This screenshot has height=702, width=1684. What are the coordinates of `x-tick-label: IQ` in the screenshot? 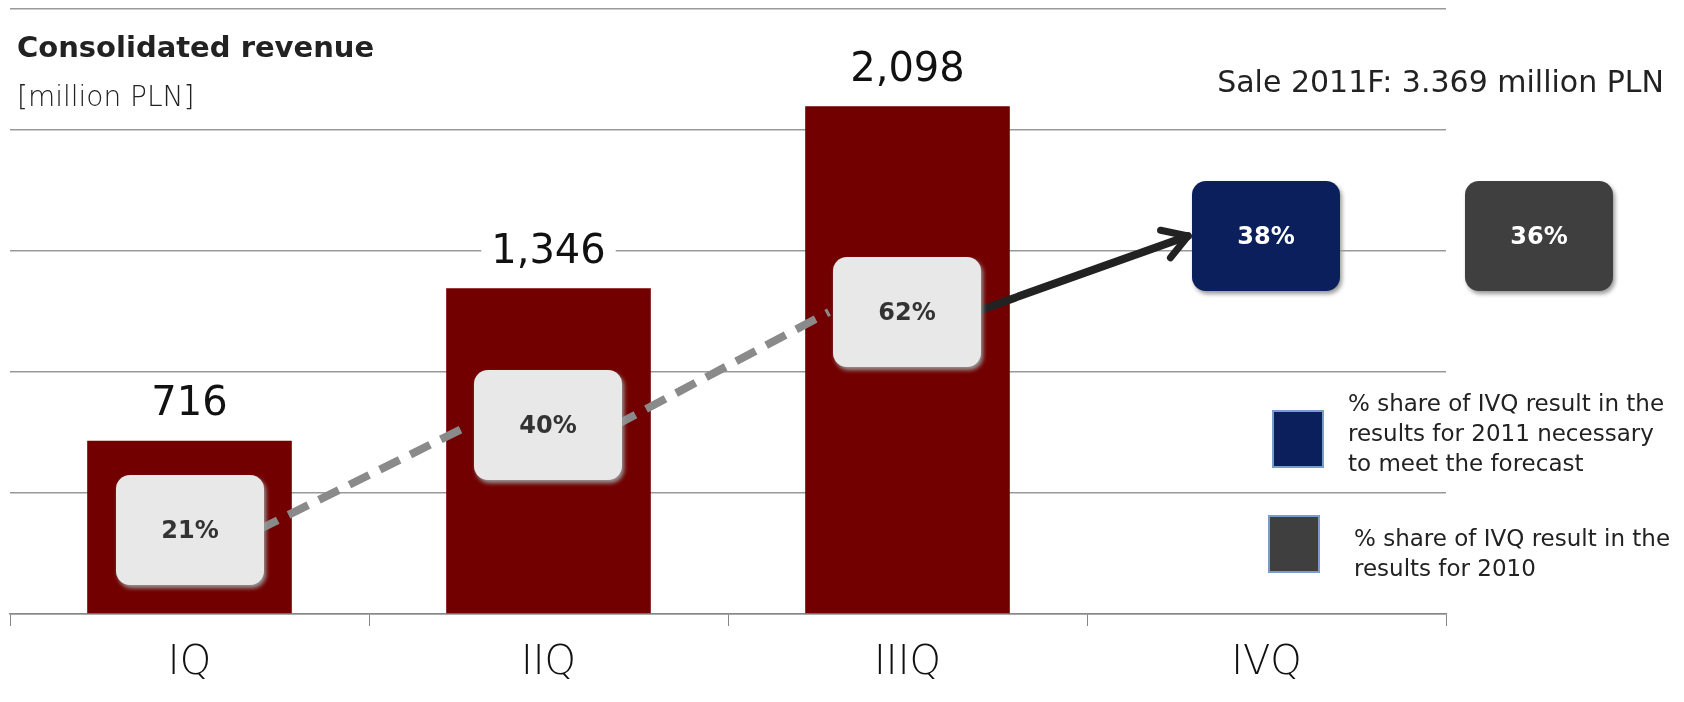 It's located at (189, 660).